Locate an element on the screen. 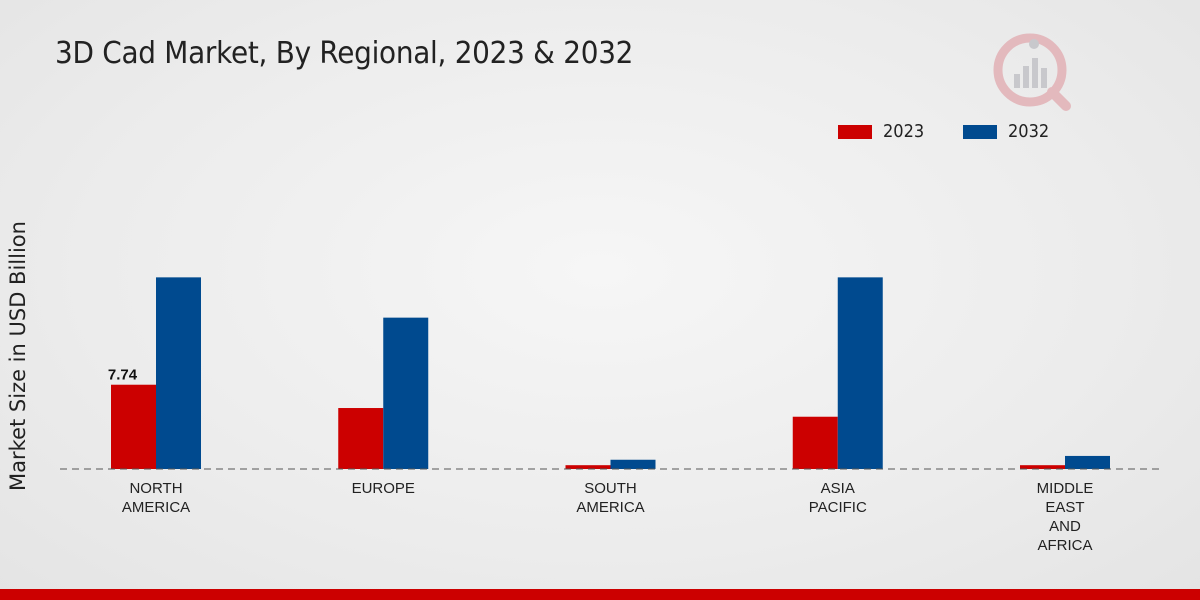  x-tick-label-0-1: AMERICA is located at coordinates (156, 507).